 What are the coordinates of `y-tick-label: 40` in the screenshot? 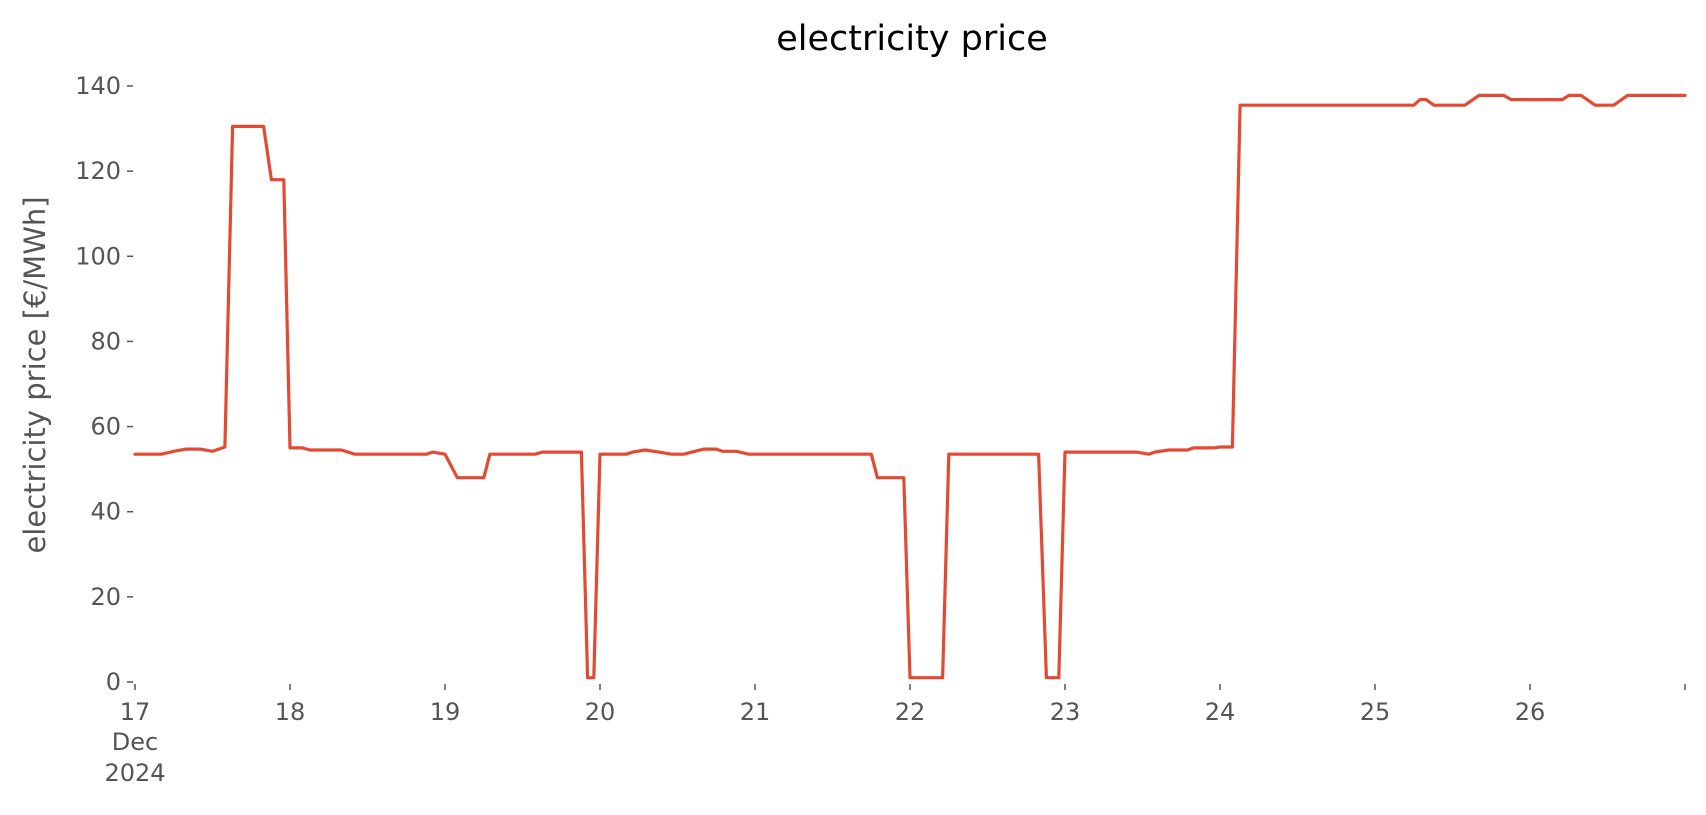 It's located at (105, 512).